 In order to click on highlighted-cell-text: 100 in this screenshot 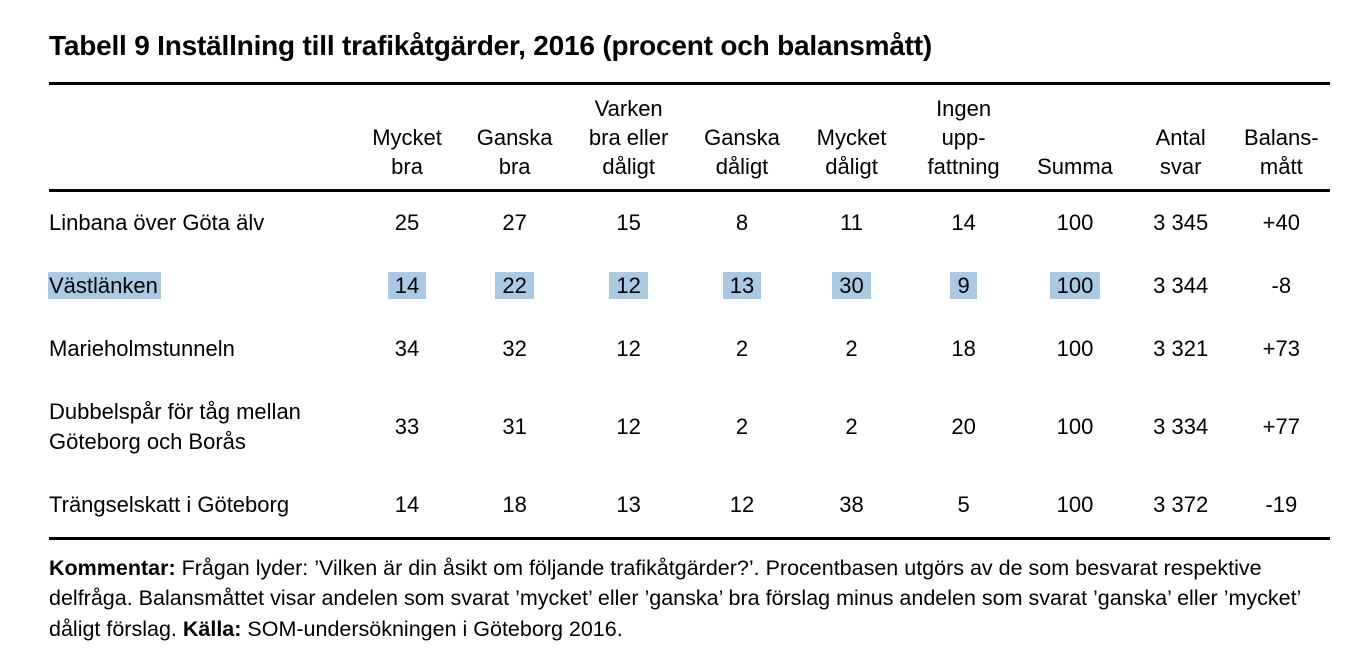, I will do `click(1075, 285)`.